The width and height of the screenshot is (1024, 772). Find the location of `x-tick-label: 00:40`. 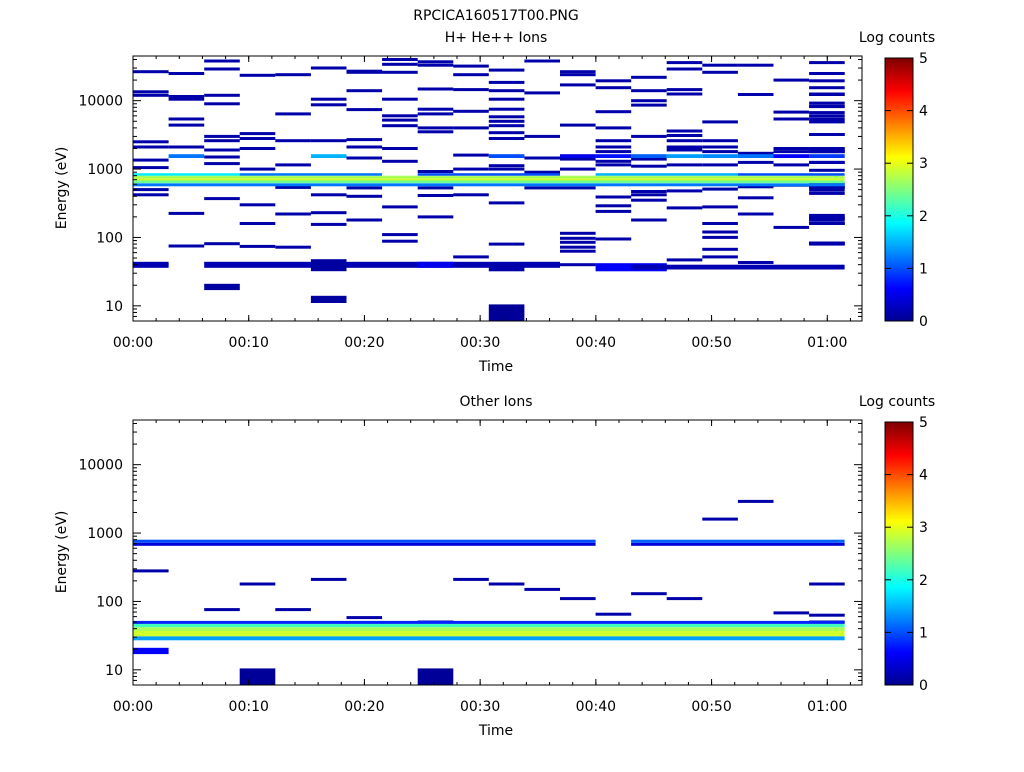

x-tick-label: 00:40 is located at coordinates (596, 343).